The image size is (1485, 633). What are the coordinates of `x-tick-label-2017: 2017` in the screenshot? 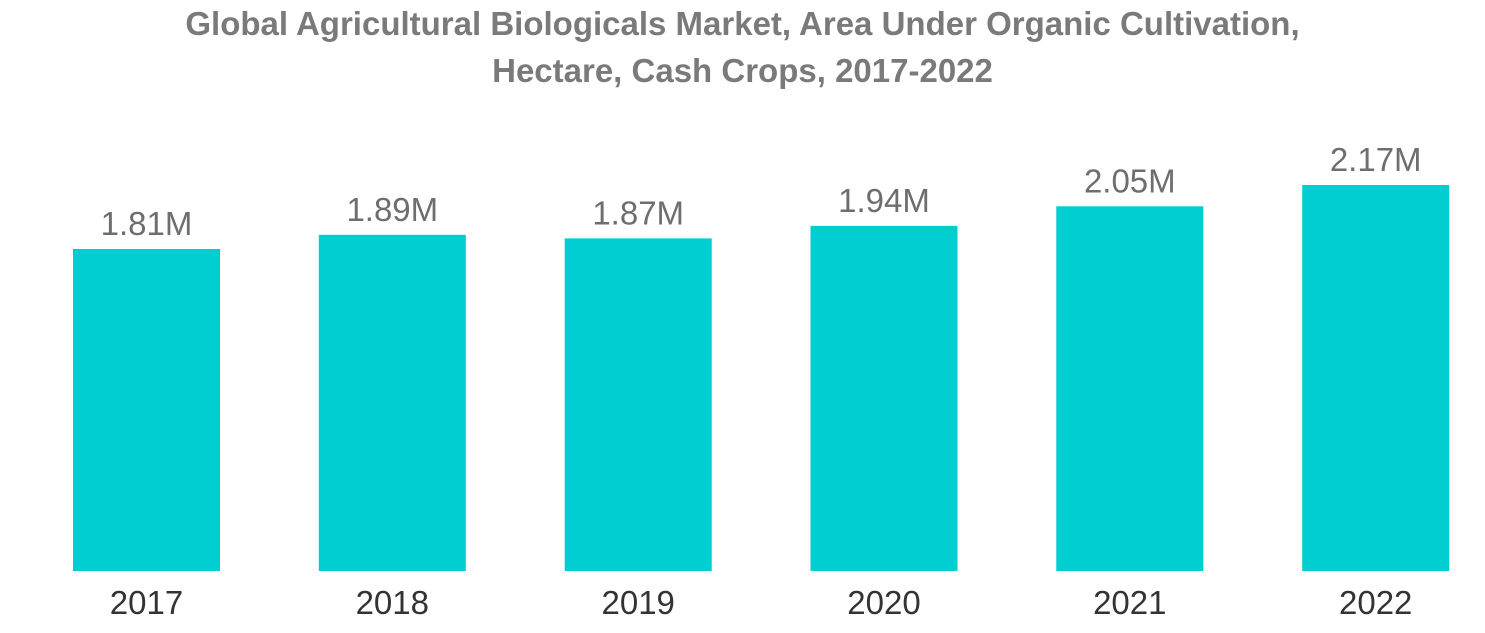 It's located at (146, 602).